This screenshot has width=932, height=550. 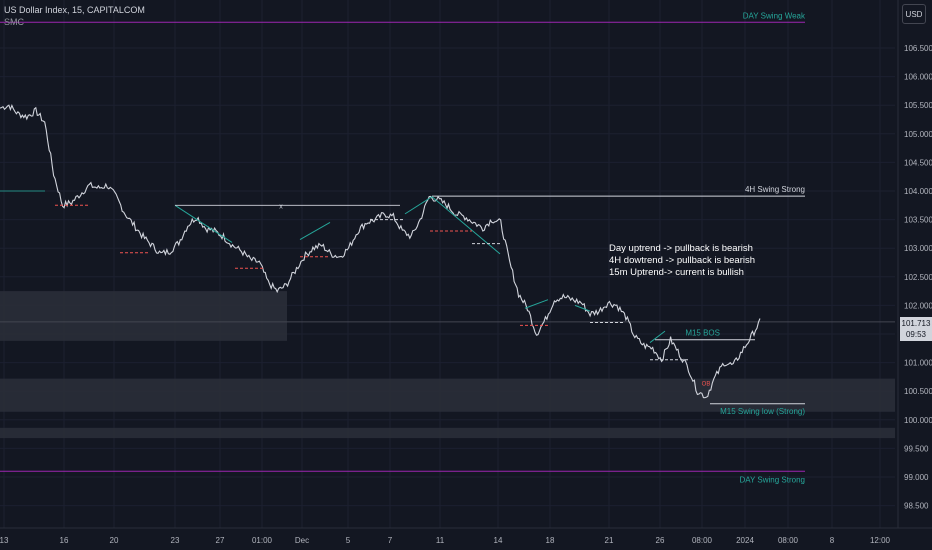 What do you see at coordinates (762, 411) in the screenshot?
I see `level-label: M15 Swing low (Strong)` at bounding box center [762, 411].